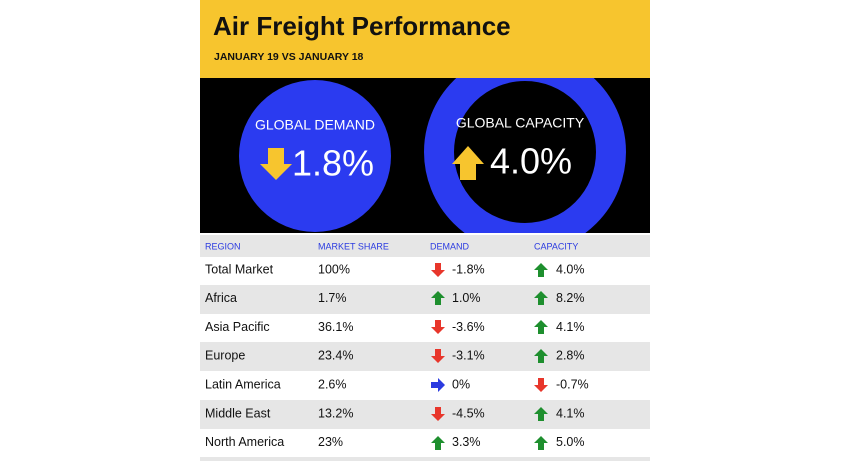 This screenshot has width=865, height=465. I want to click on column-header: MARKET SHARE, so click(353, 246).